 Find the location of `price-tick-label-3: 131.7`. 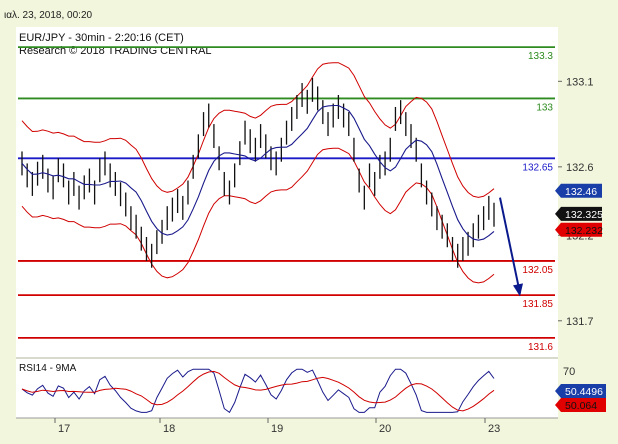

price-tick-label-3: 131.7 is located at coordinates (580, 322).